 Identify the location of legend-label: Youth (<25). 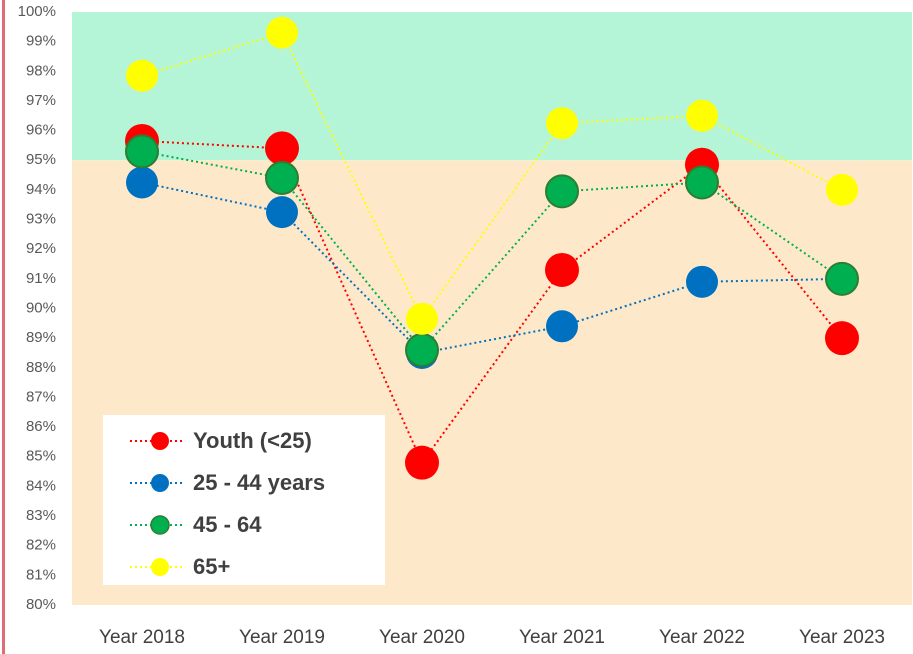
(252, 440).